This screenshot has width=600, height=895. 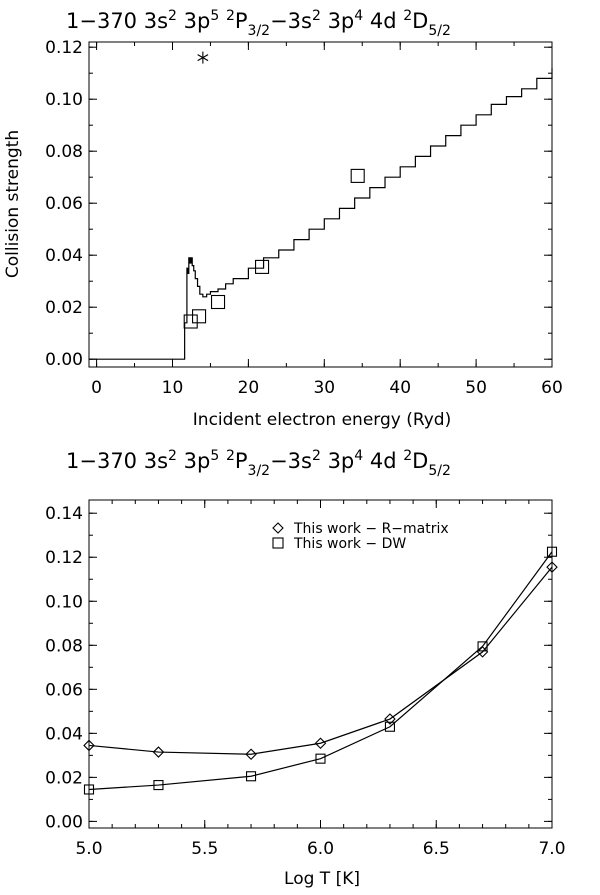 What do you see at coordinates (64, 646) in the screenshot?
I see `bottom-y-tick-label: 0.08` at bounding box center [64, 646].